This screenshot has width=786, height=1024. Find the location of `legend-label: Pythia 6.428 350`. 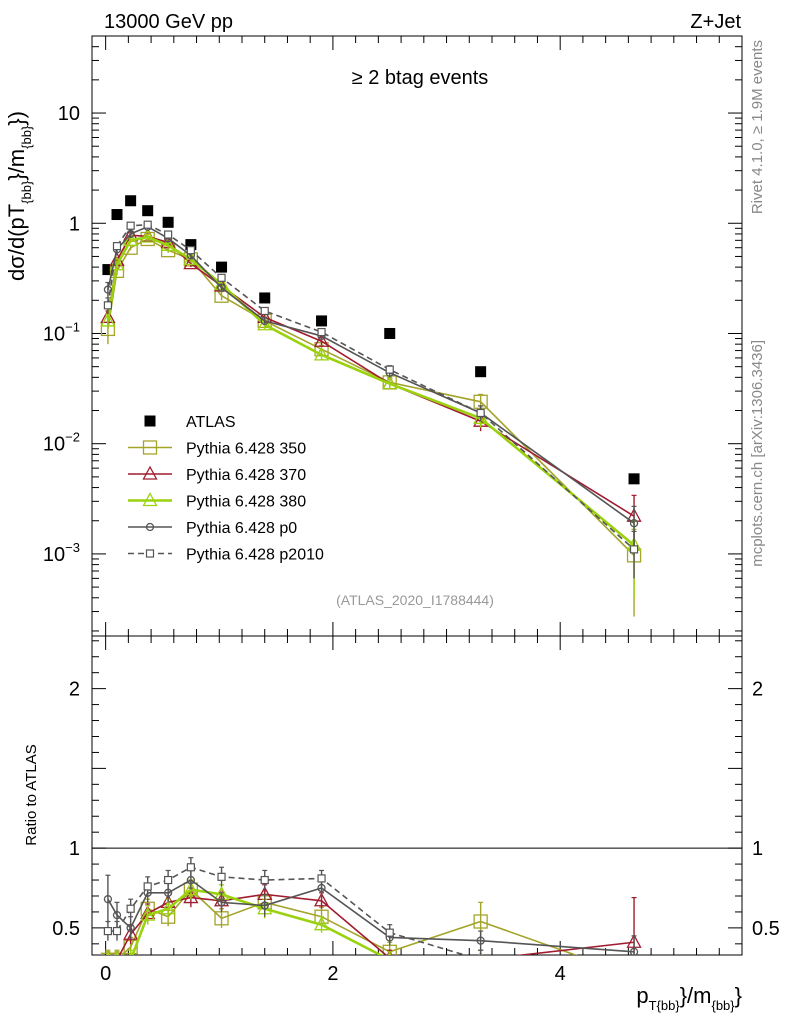

legend-label: Pythia 6.428 350 is located at coordinates (246, 449).